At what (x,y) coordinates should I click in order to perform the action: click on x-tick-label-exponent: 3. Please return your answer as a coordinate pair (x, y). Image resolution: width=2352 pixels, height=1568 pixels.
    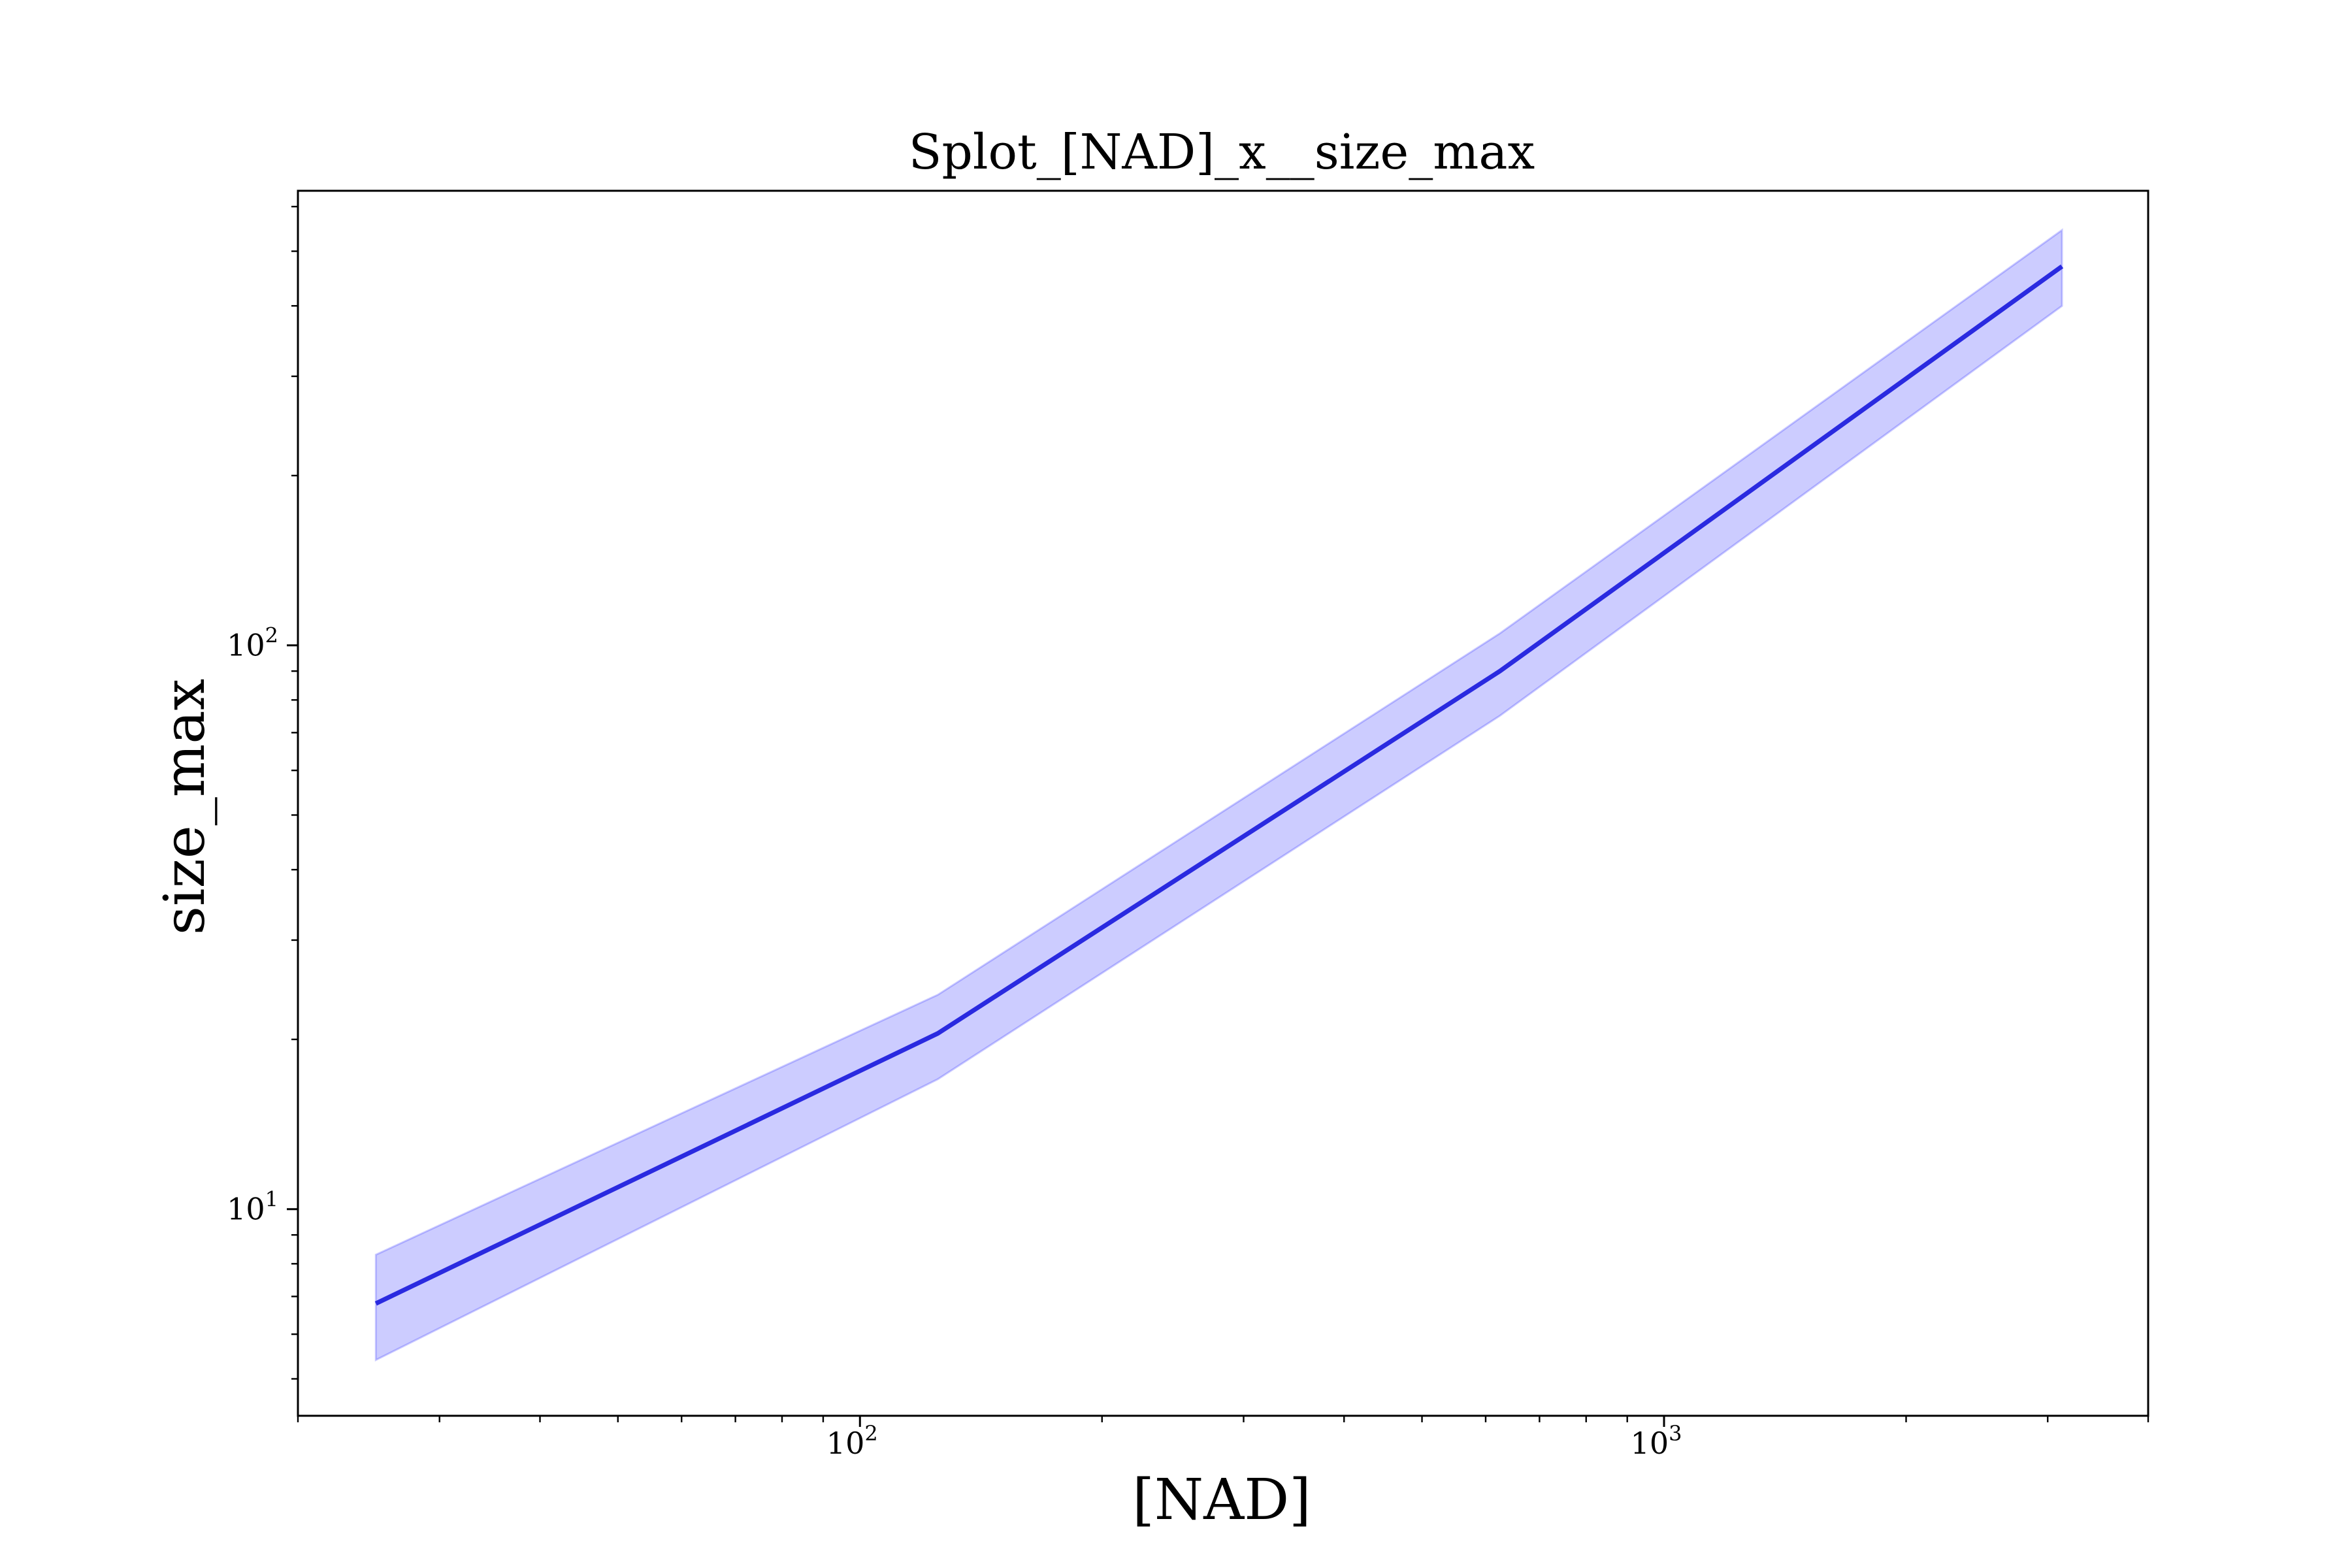
    Looking at the image, I should click on (1675, 1433).